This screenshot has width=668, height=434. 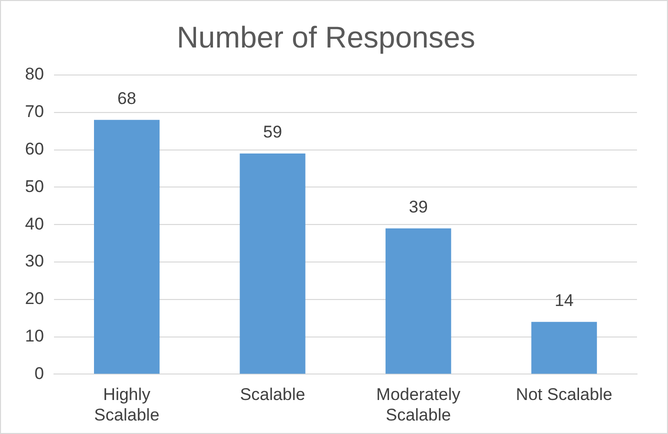 What do you see at coordinates (34, 336) in the screenshot?
I see `y-tick-label: 10` at bounding box center [34, 336].